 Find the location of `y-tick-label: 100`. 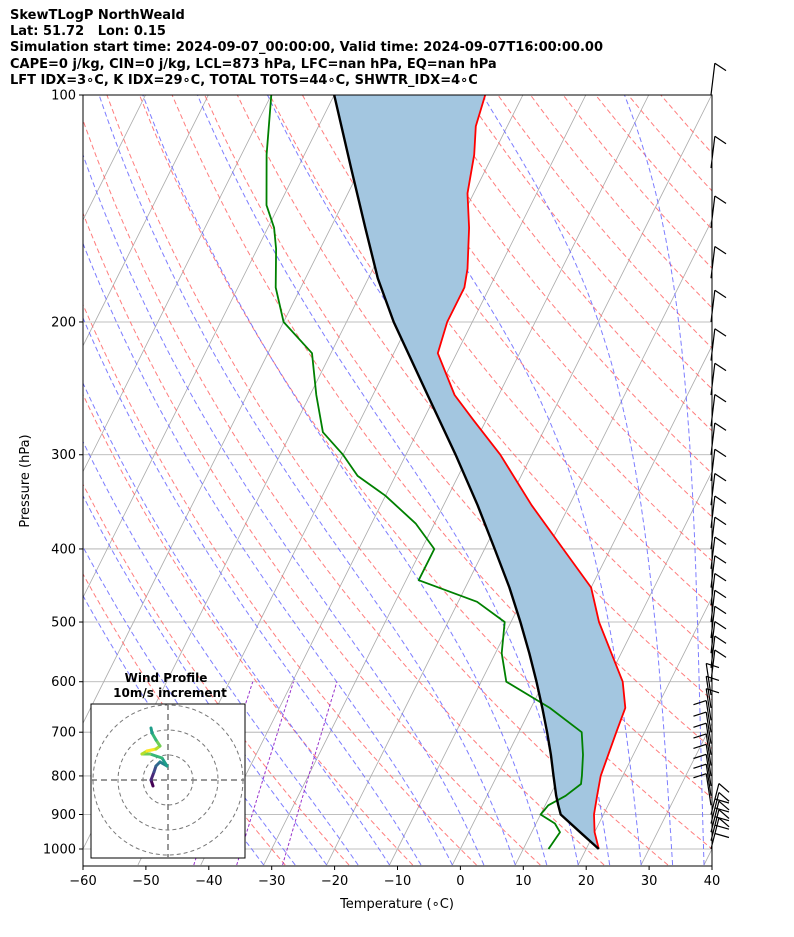

y-tick-label: 100 is located at coordinates (63, 96).